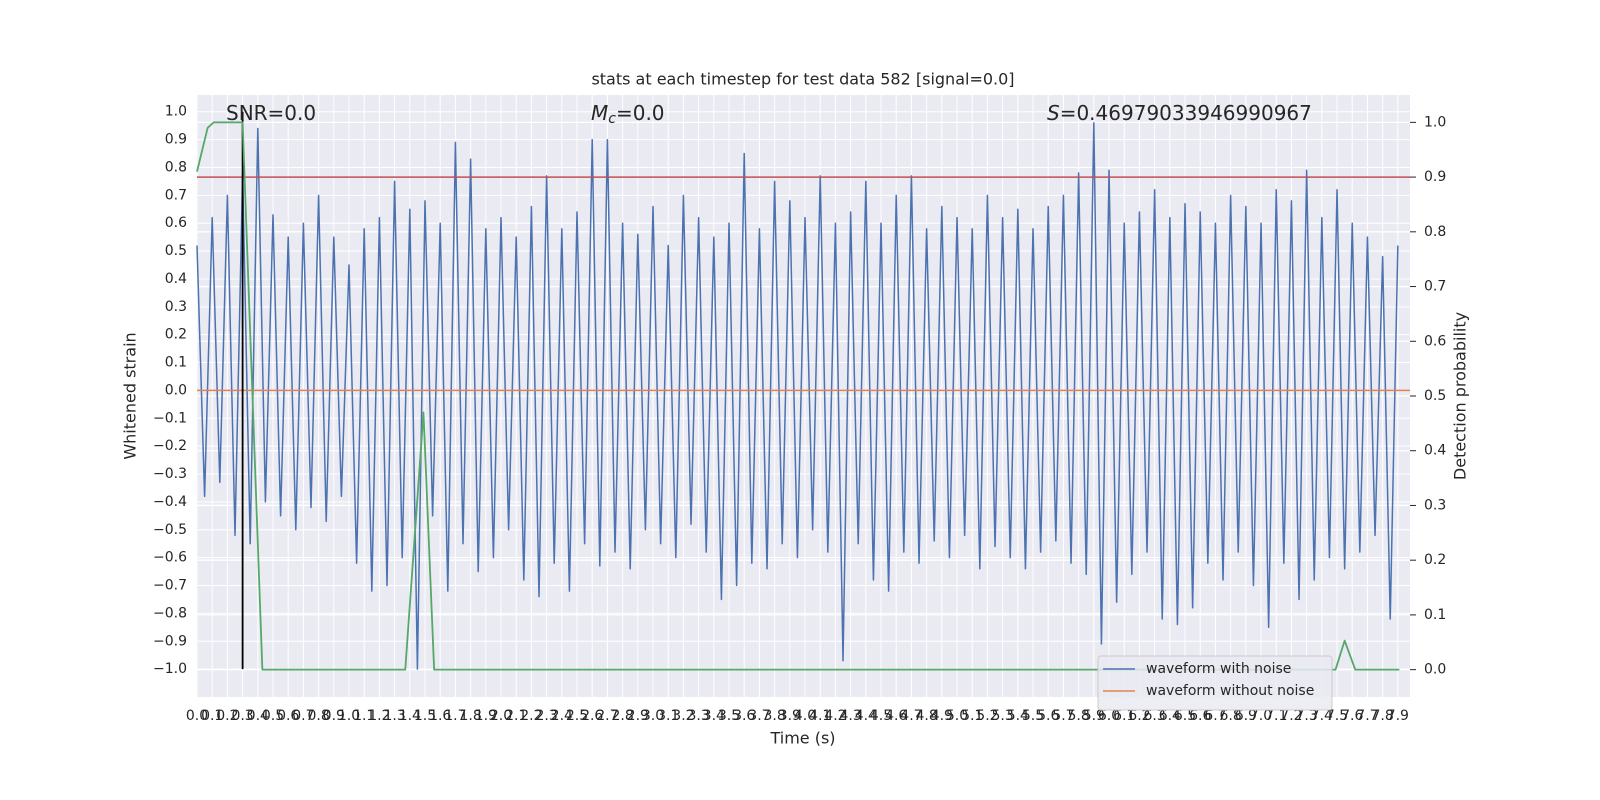 This screenshot has height=800, width=1600. Describe the element at coordinates (802, 738) in the screenshot. I see `x-axis-label: Time (s)` at that location.